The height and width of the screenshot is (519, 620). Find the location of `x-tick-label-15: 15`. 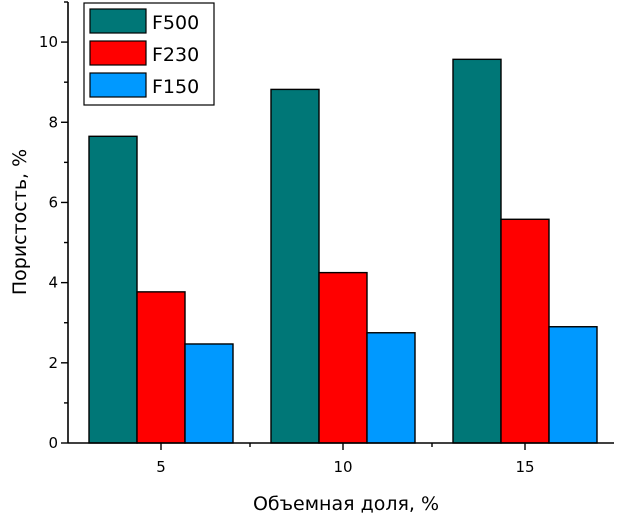

x-tick-label-15: 15 is located at coordinates (524, 467).